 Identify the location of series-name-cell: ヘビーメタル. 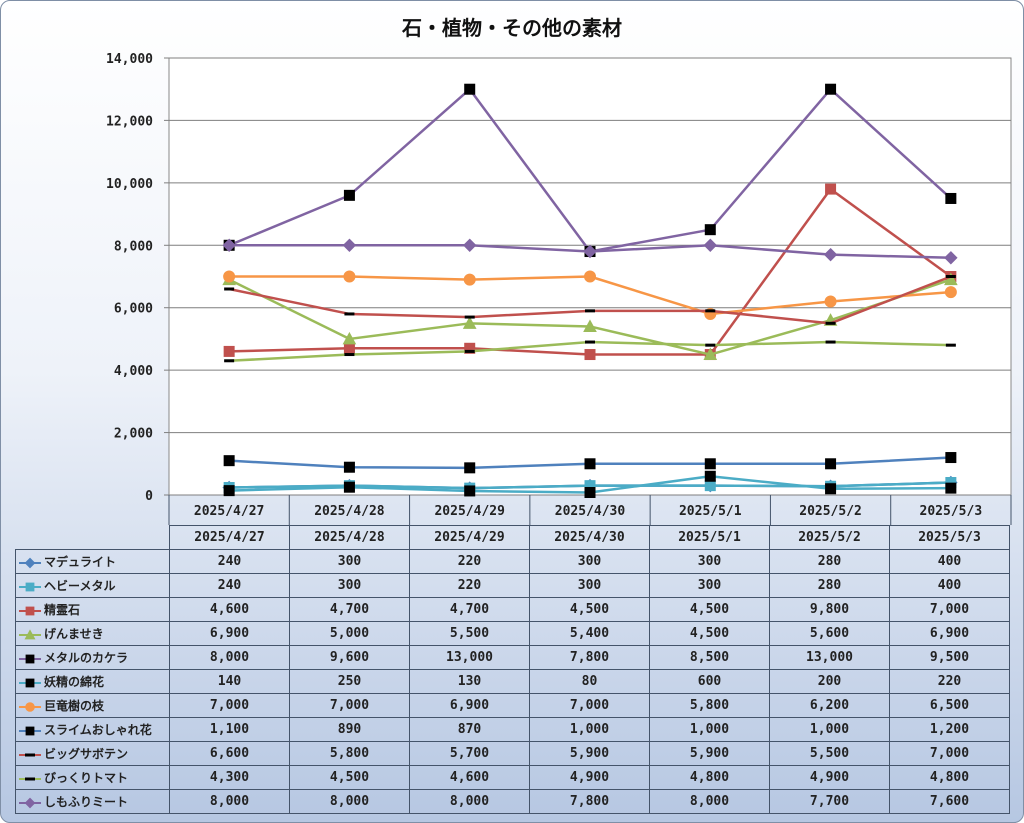
(92, 585).